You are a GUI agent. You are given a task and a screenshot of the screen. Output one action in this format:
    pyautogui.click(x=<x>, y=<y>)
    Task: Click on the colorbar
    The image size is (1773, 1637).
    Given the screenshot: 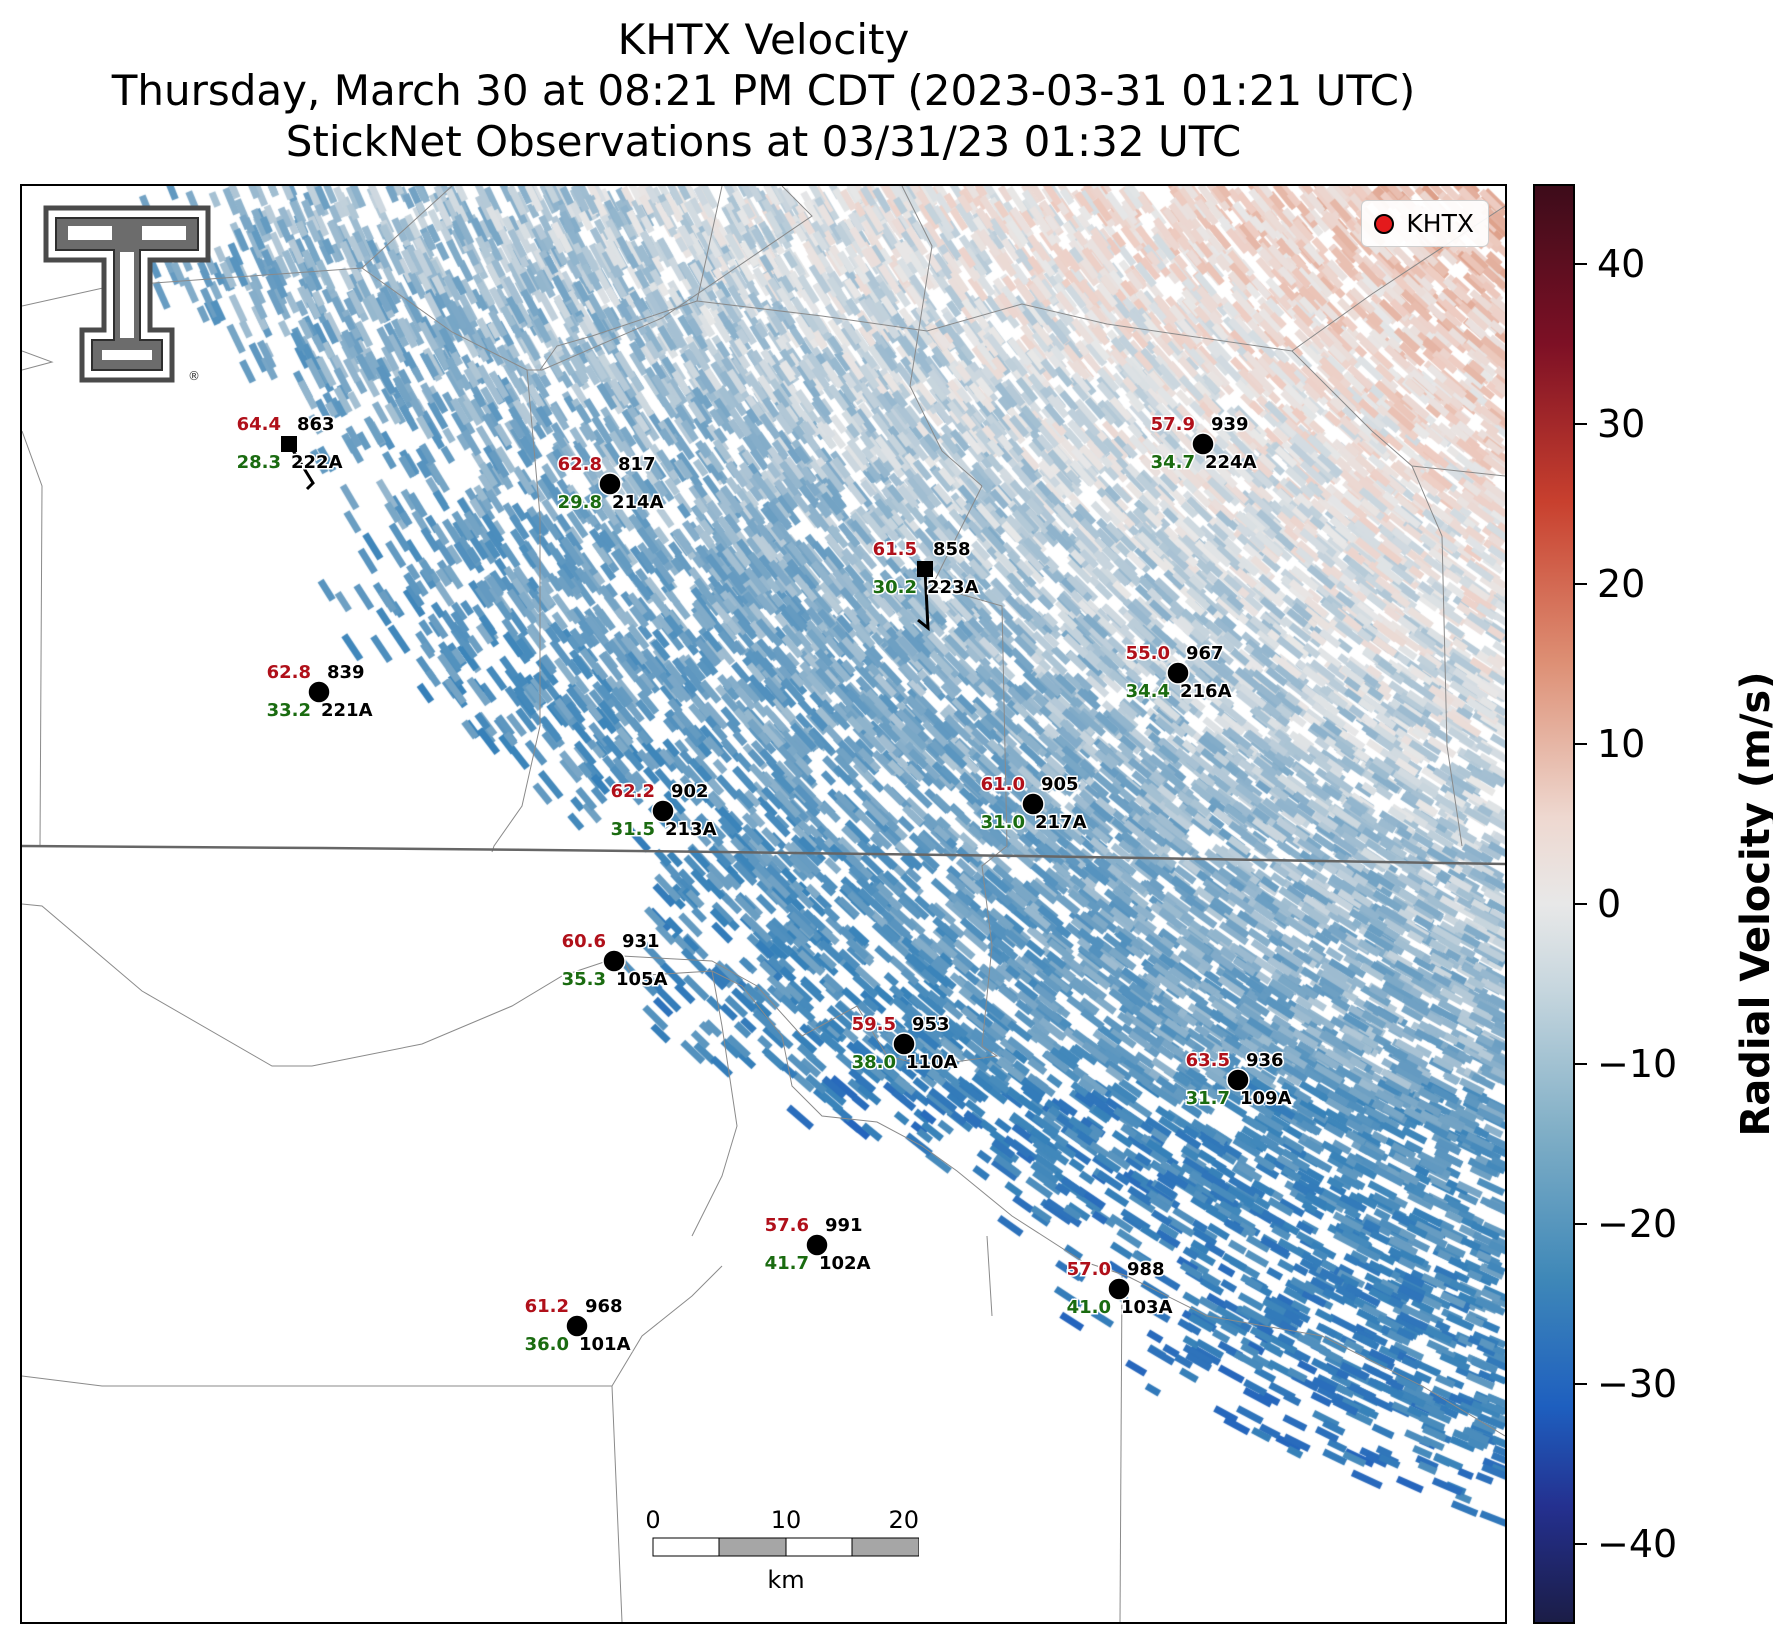 What is the action you would take?
    pyautogui.click(x=1554, y=904)
    